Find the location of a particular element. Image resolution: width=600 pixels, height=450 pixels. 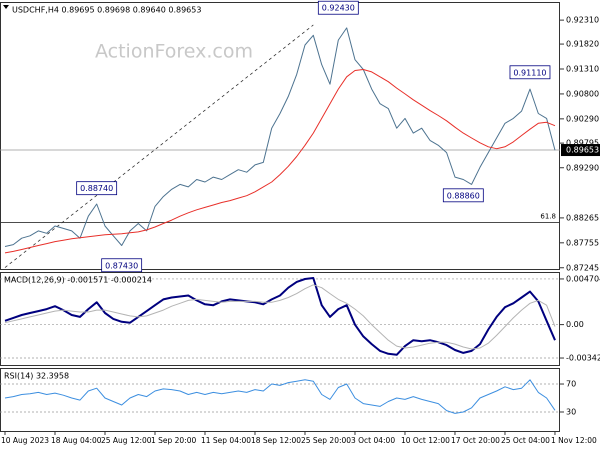

x-tick-label: 25 Oct 04:00 is located at coordinates (525, 440).